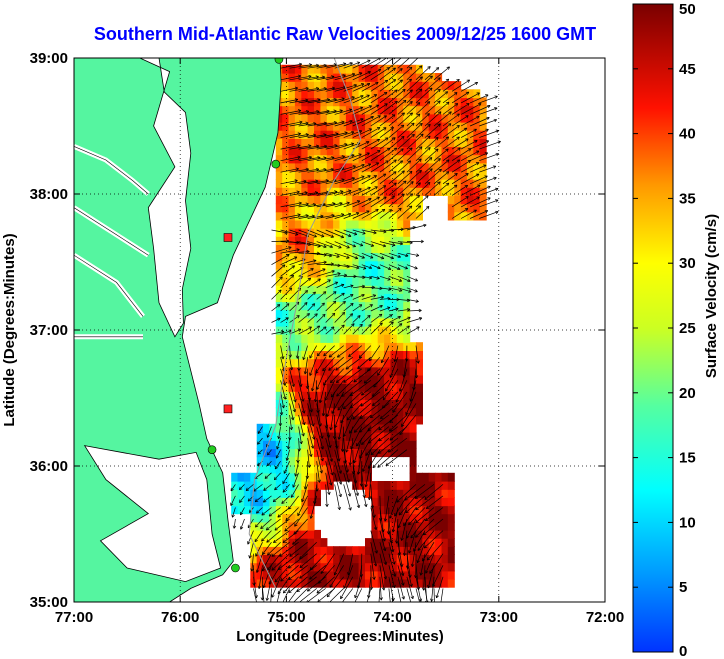 This screenshot has width=724, height=659. I want to click on station-marker, so click(228, 409).